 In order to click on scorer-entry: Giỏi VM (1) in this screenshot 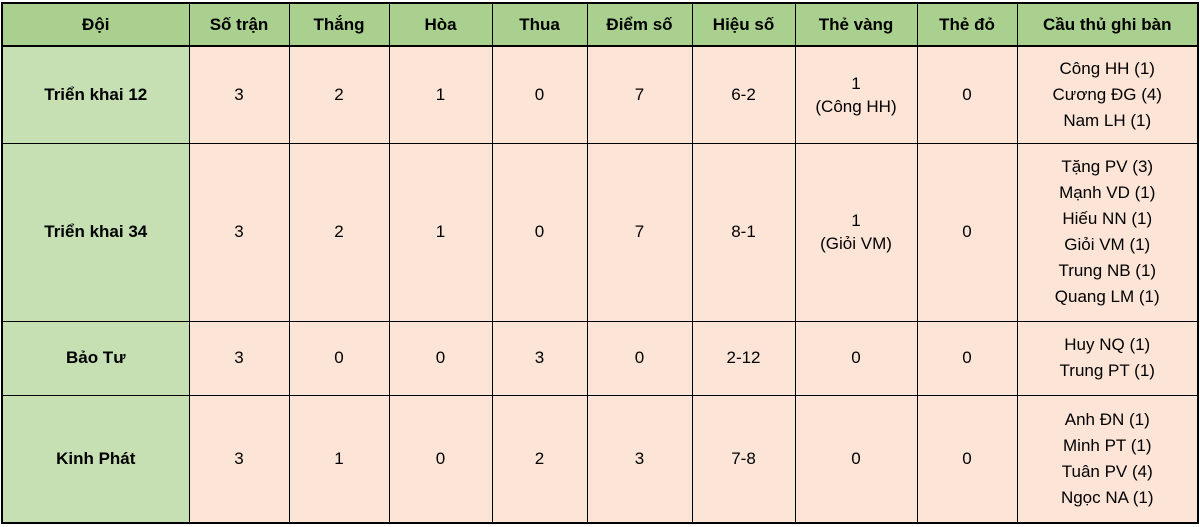, I will do `click(1107, 244)`.